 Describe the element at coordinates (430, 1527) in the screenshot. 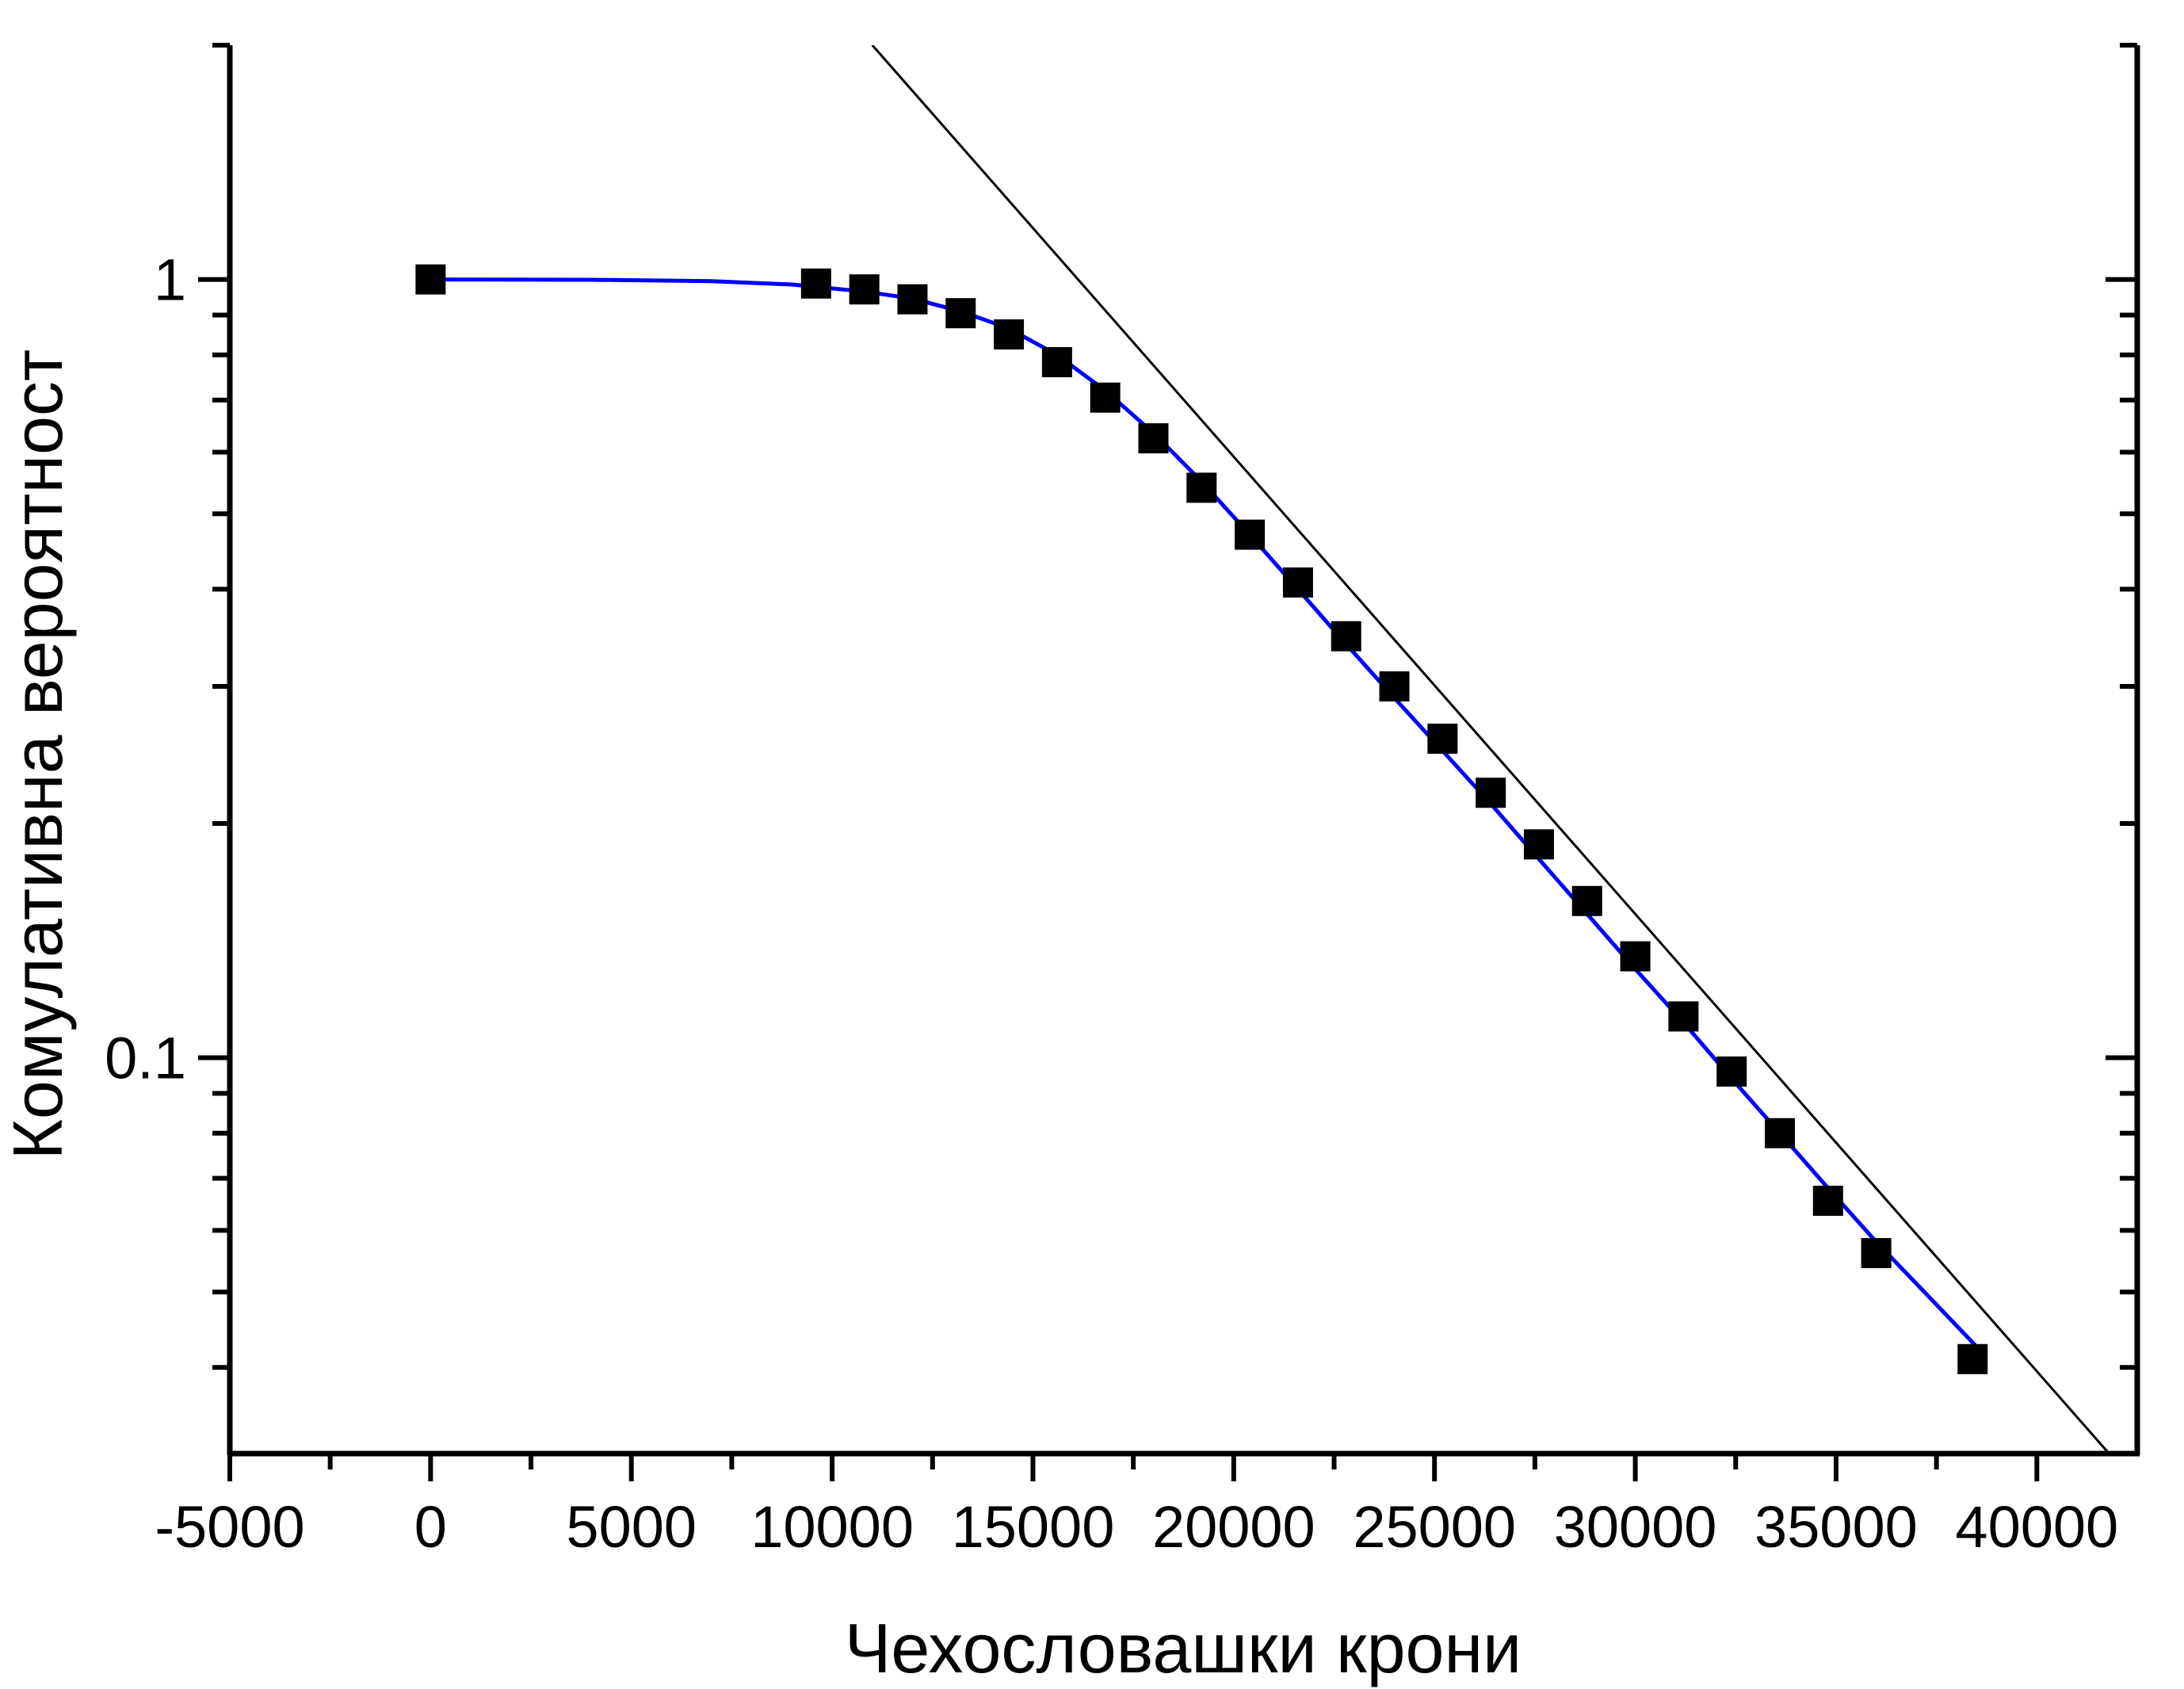

I see `x-tick-label: 0` at that location.